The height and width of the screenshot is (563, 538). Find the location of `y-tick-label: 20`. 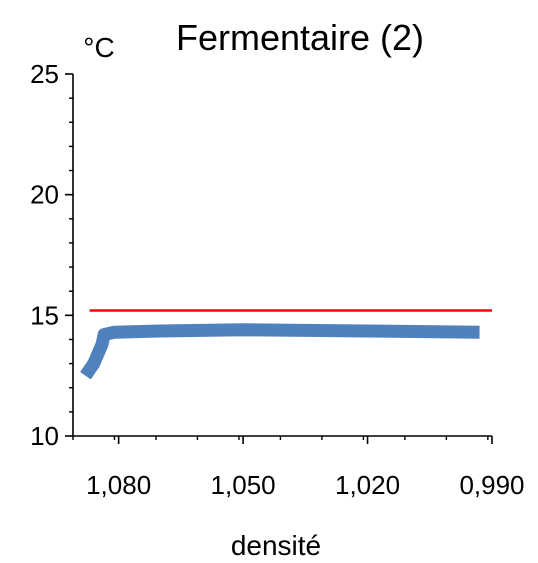

y-tick-label: 20 is located at coordinates (44, 195).